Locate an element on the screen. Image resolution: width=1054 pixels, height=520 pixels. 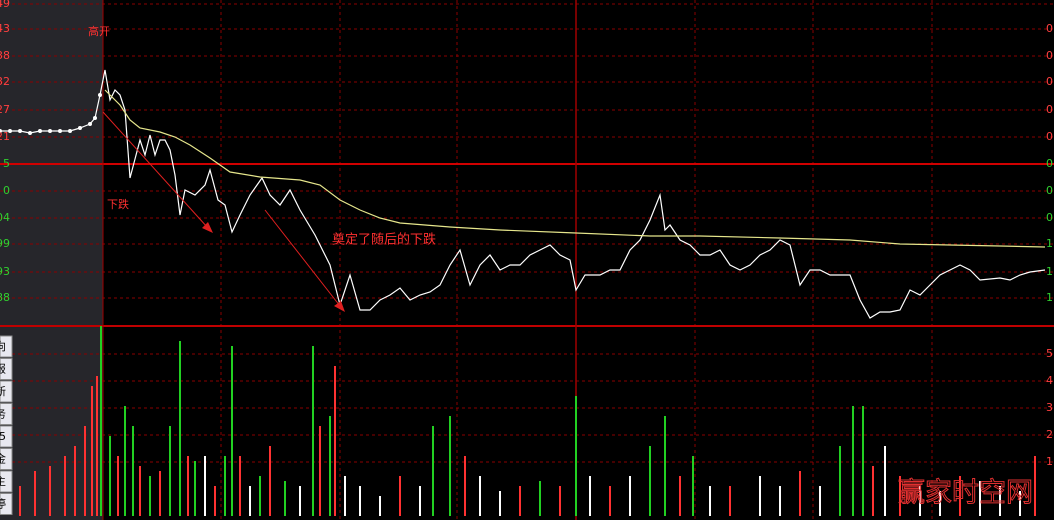
pre-market-area is located at coordinates (51, 260).